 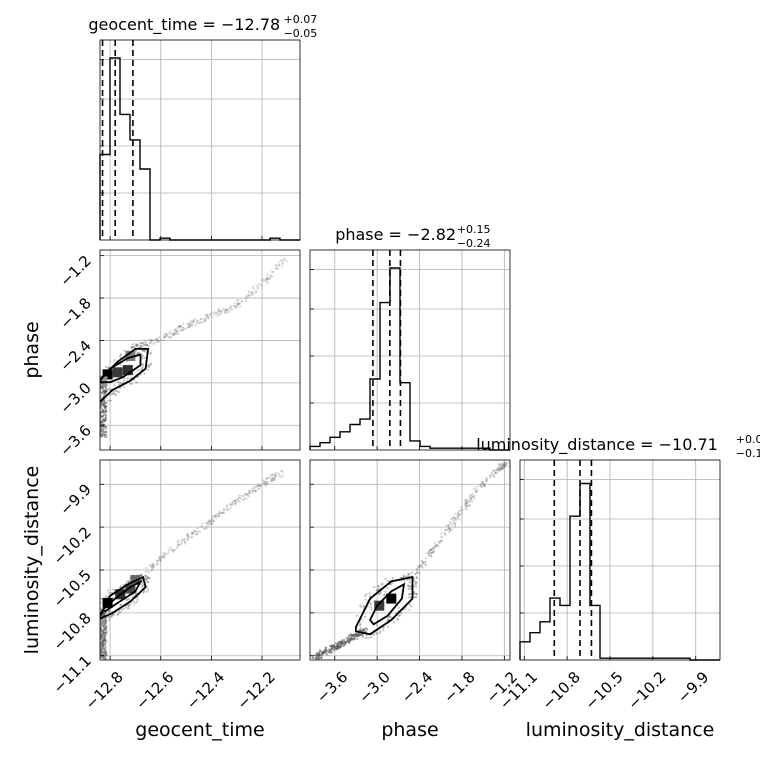 I want to click on ytick-label: −3.0, so click(x=75, y=398).